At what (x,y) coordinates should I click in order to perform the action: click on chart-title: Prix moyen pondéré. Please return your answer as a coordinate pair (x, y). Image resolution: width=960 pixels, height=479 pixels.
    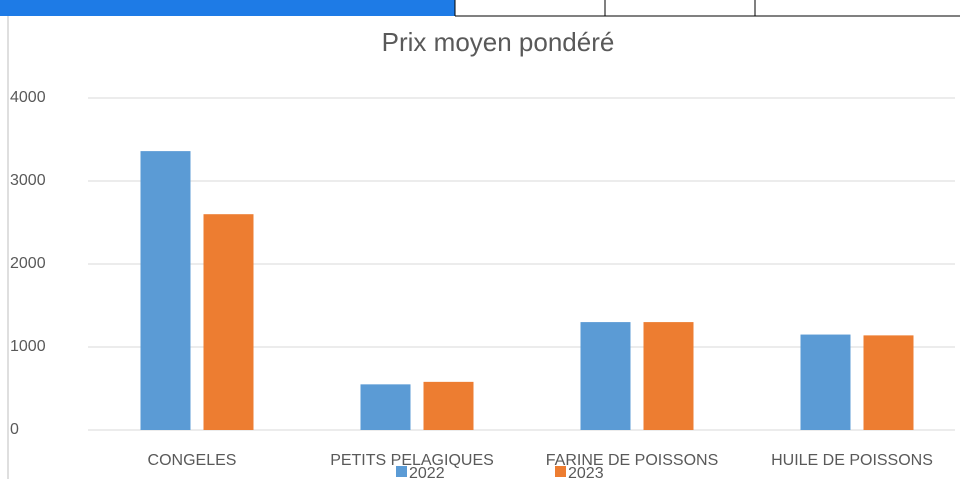
    Looking at the image, I should click on (498, 42).